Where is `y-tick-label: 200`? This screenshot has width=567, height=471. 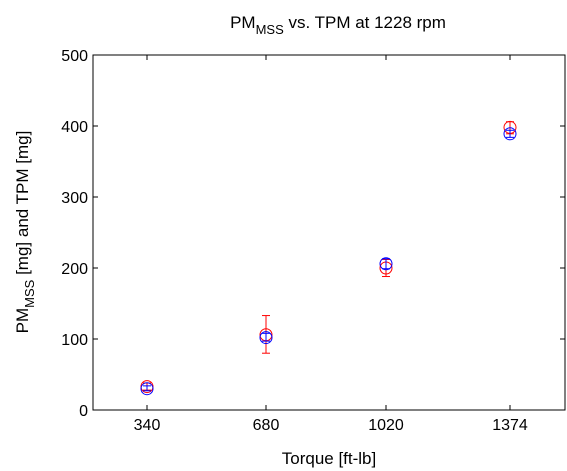 y-tick-label: 200 is located at coordinates (74, 269).